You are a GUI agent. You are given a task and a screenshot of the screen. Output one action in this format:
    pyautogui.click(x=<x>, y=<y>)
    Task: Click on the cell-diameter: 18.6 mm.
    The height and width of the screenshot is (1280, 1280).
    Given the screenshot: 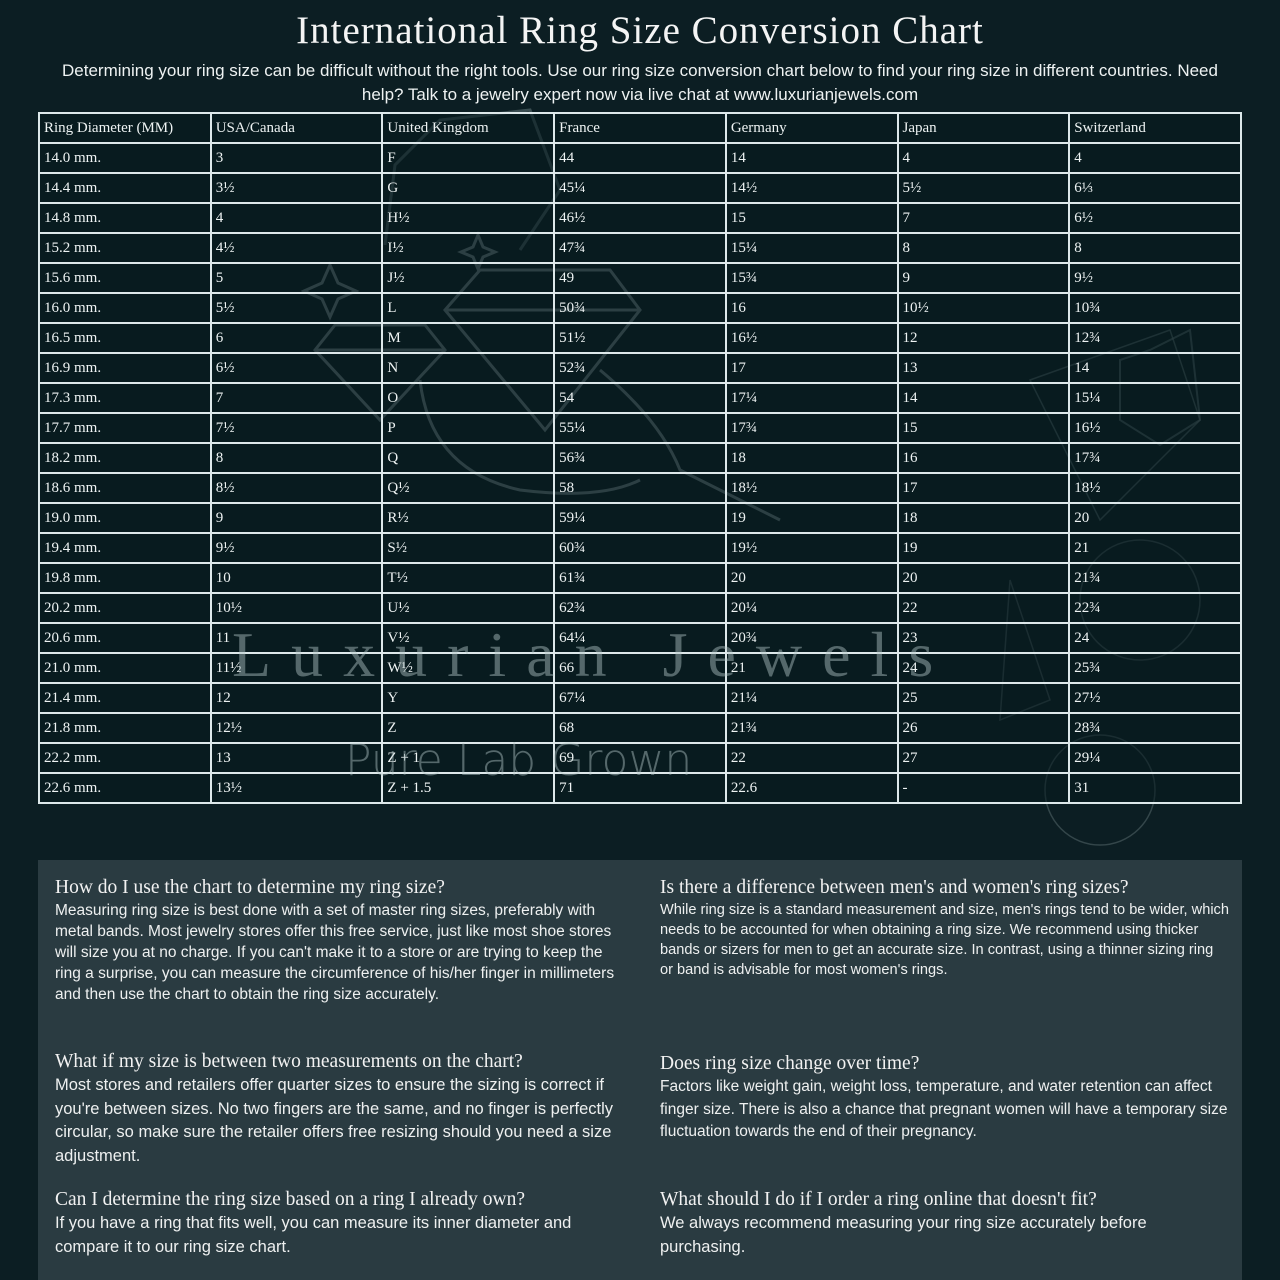 What is the action you would take?
    pyautogui.click(x=125, y=488)
    